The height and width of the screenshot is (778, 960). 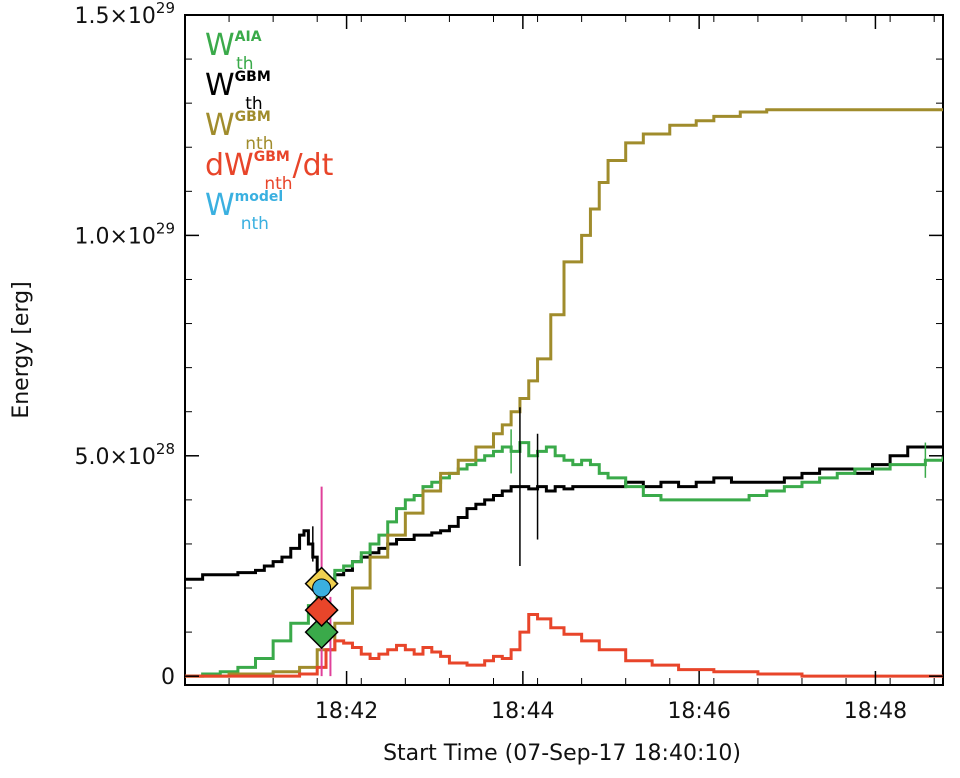 What do you see at coordinates (238, 91) in the screenshot?
I see `legend-entry: WGBM th` at bounding box center [238, 91].